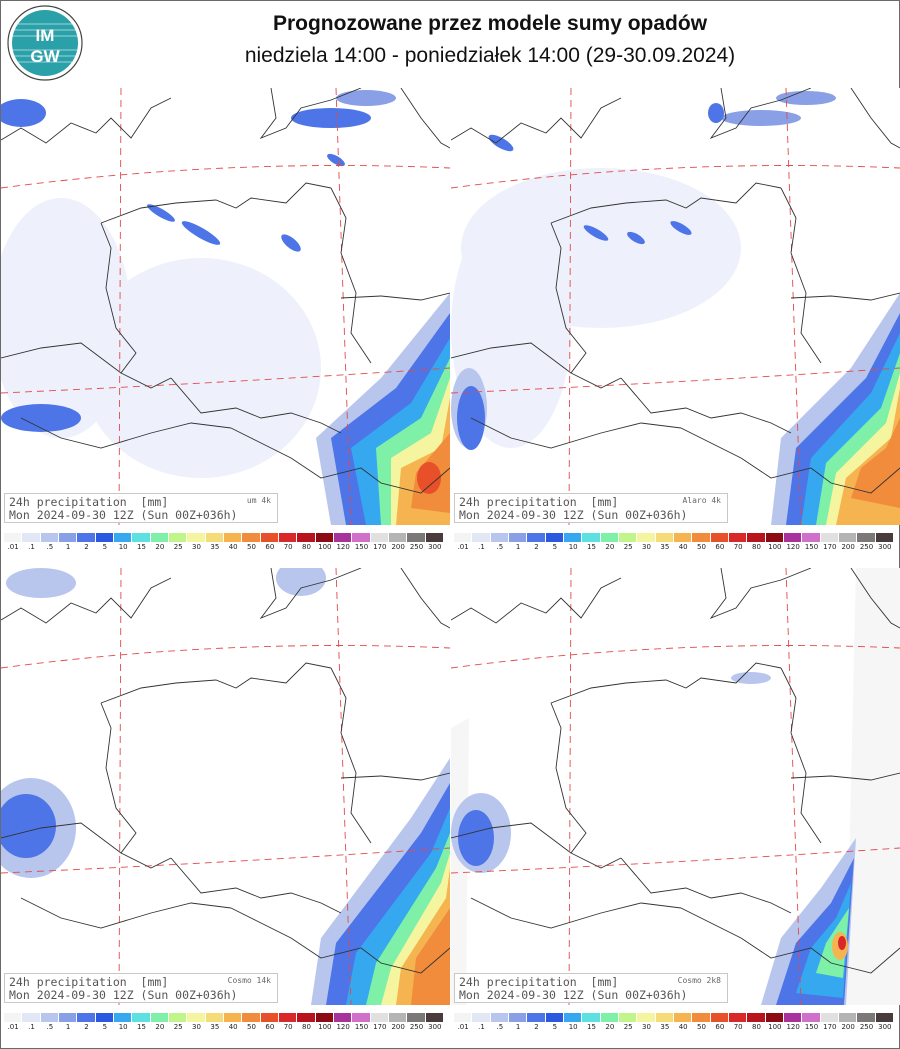  I want to click on colorbar-tick-label: 80, so click(756, 1027).